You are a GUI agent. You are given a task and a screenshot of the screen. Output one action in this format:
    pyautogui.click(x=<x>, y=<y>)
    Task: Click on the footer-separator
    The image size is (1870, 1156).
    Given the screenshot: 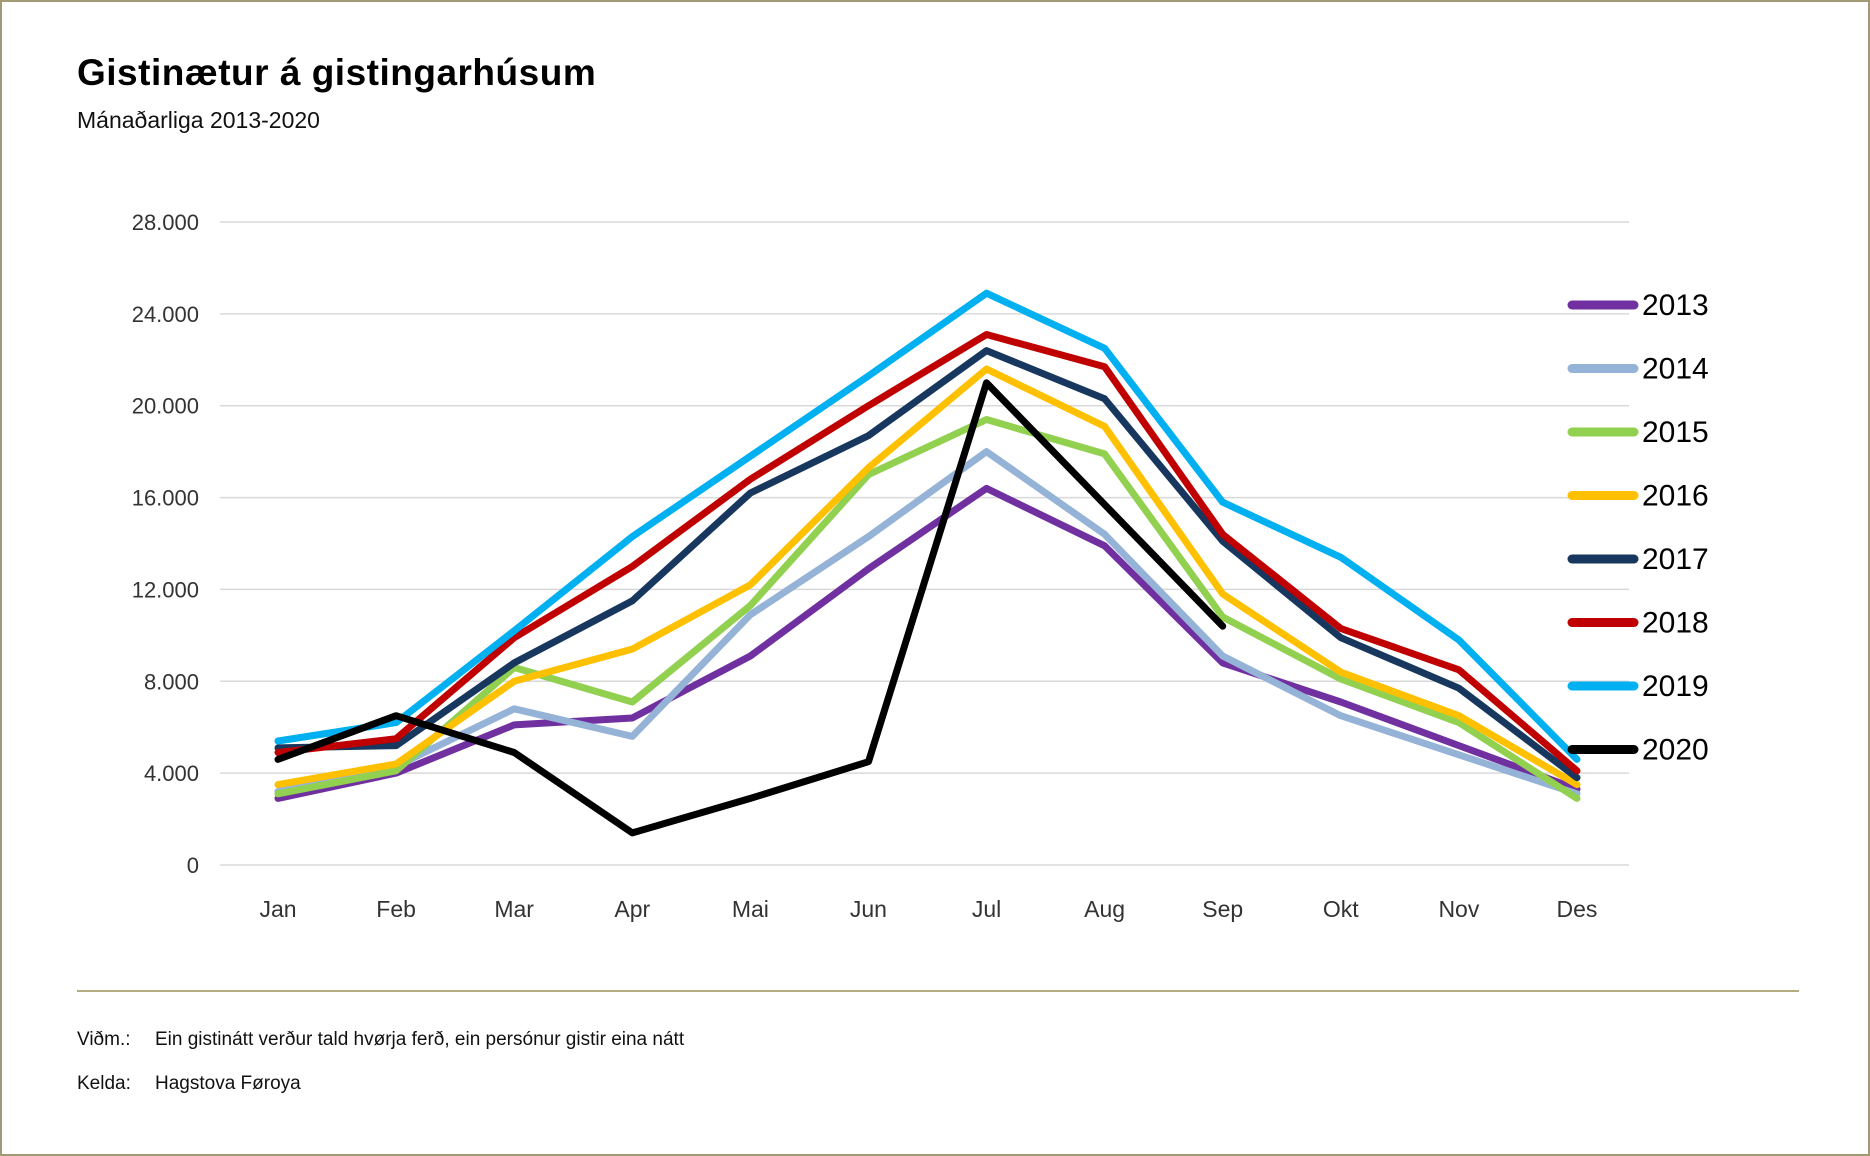 What is the action you would take?
    pyautogui.click(x=938, y=991)
    